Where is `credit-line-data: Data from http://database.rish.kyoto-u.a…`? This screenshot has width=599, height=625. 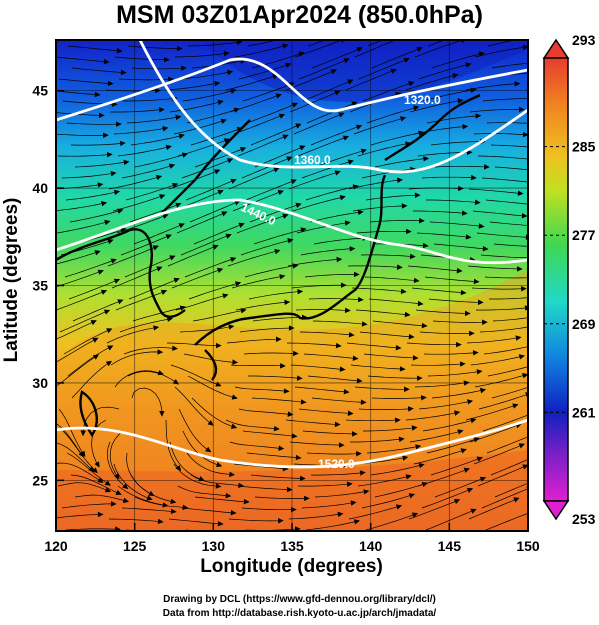
credit-line-data: Data from http://database.rish.kyoto-u.a… is located at coordinates (299, 613).